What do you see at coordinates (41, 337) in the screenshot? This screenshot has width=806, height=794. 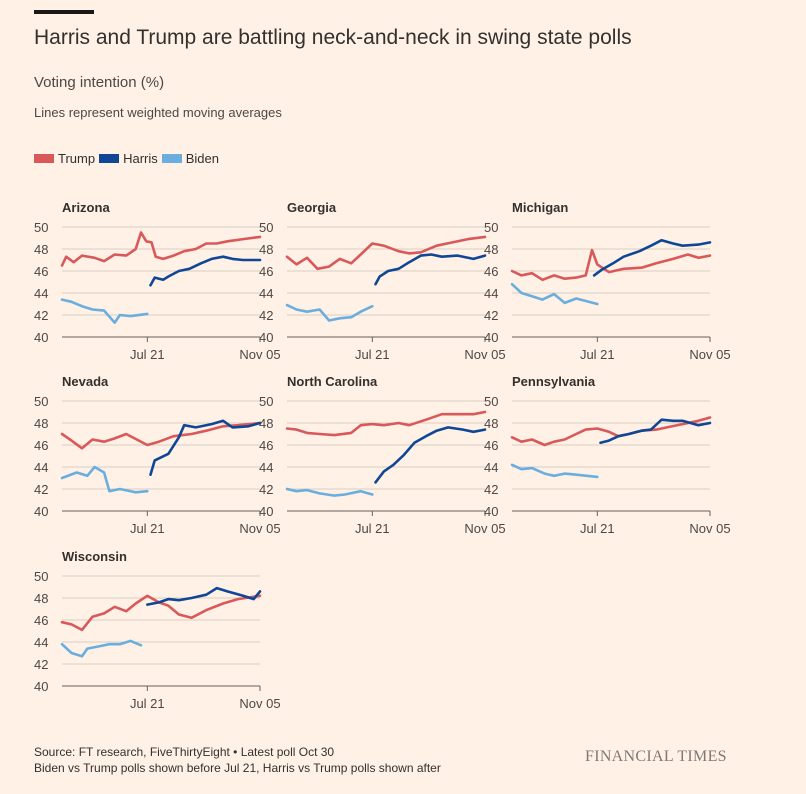 I see `y-tick-label-arizona-40: 40` at bounding box center [41, 337].